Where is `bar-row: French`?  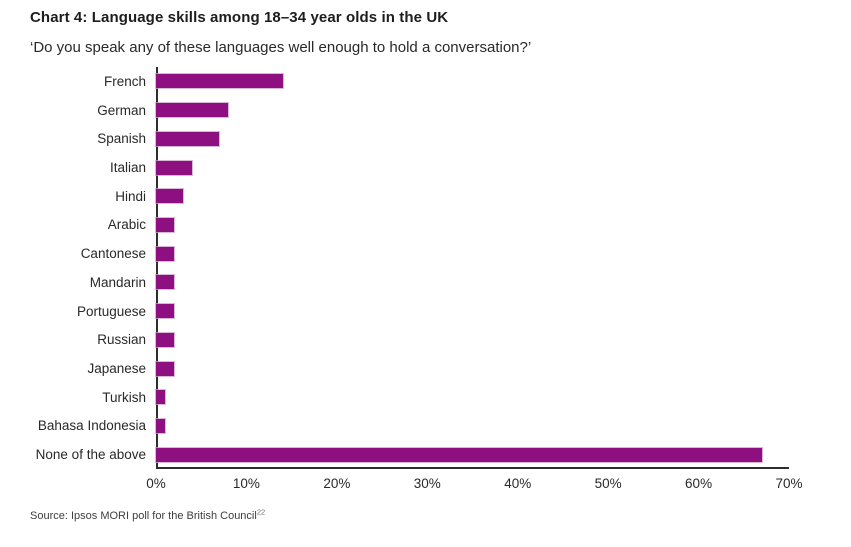 bar-row: French is located at coordinates (425, 81).